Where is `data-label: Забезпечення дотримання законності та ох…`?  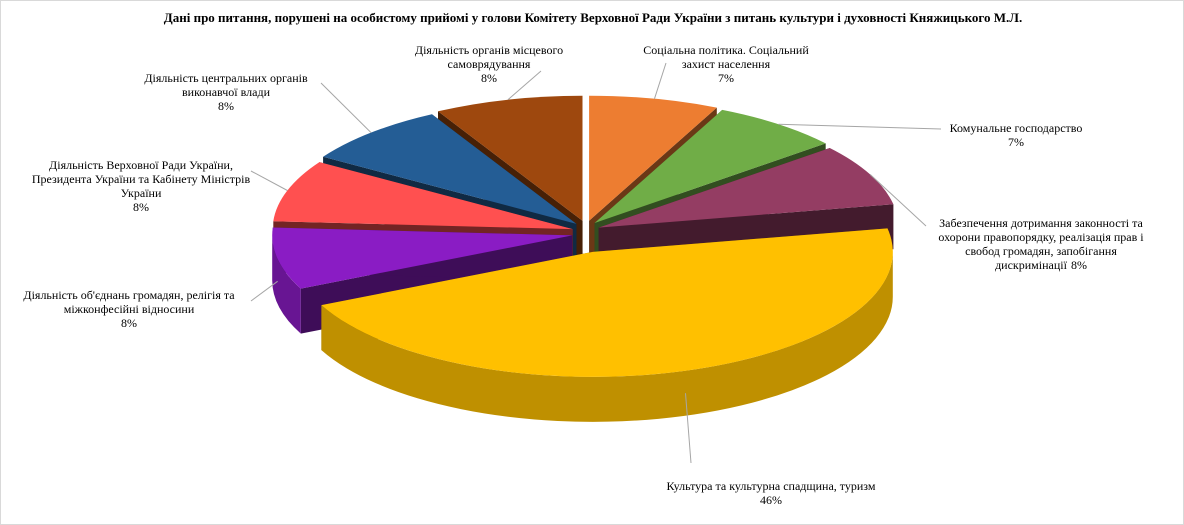 data-label: Забезпечення дотримання законності та ох… is located at coordinates (1041, 244).